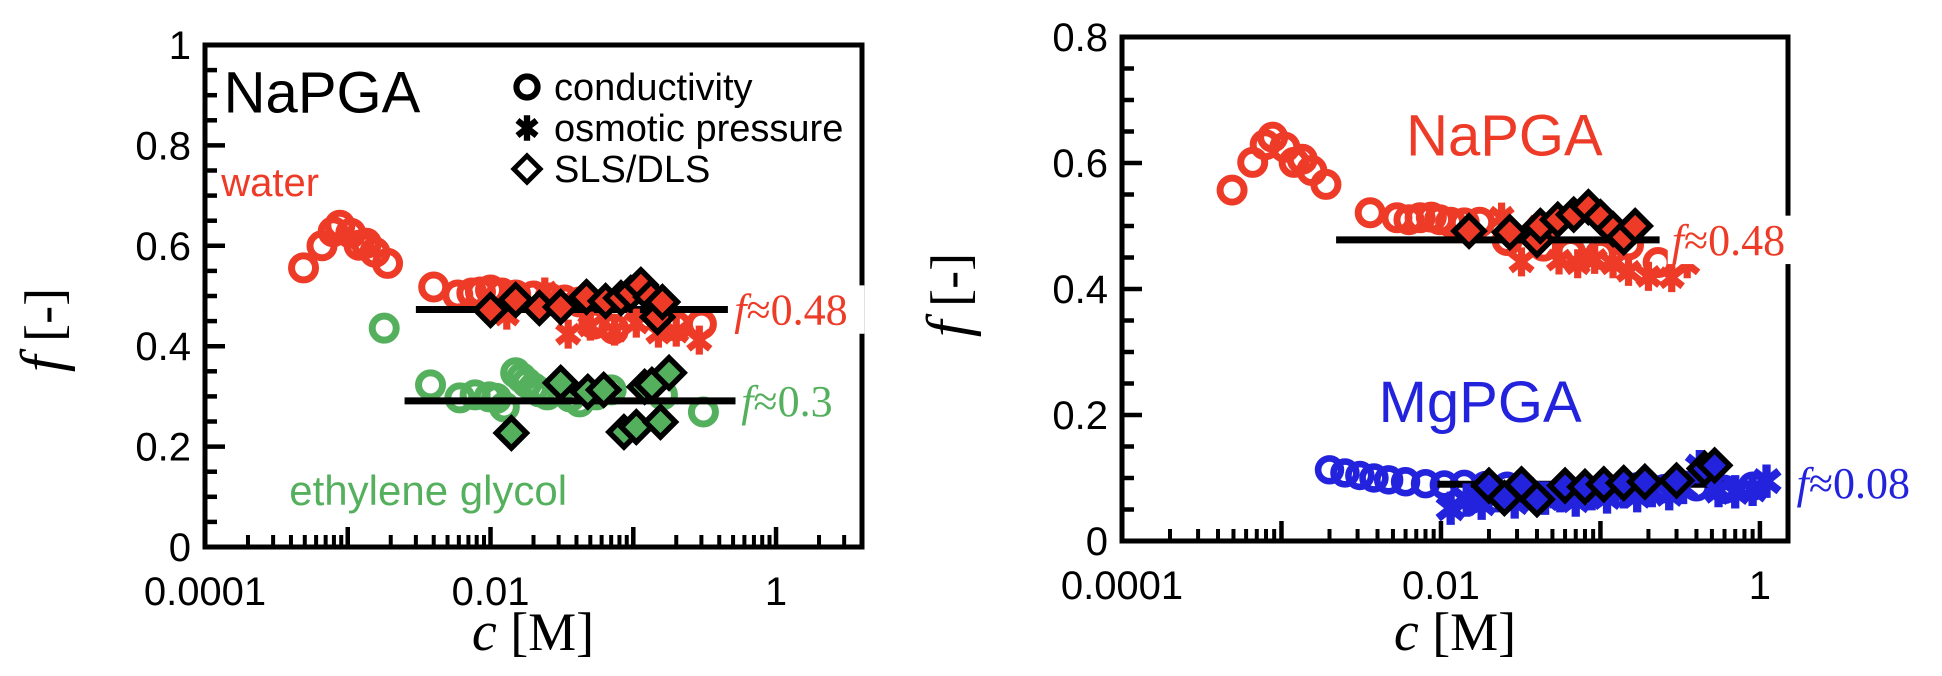  What do you see at coordinates (1853, 483) in the screenshot?
I see `label-f-008: f≈0.08` at bounding box center [1853, 483].